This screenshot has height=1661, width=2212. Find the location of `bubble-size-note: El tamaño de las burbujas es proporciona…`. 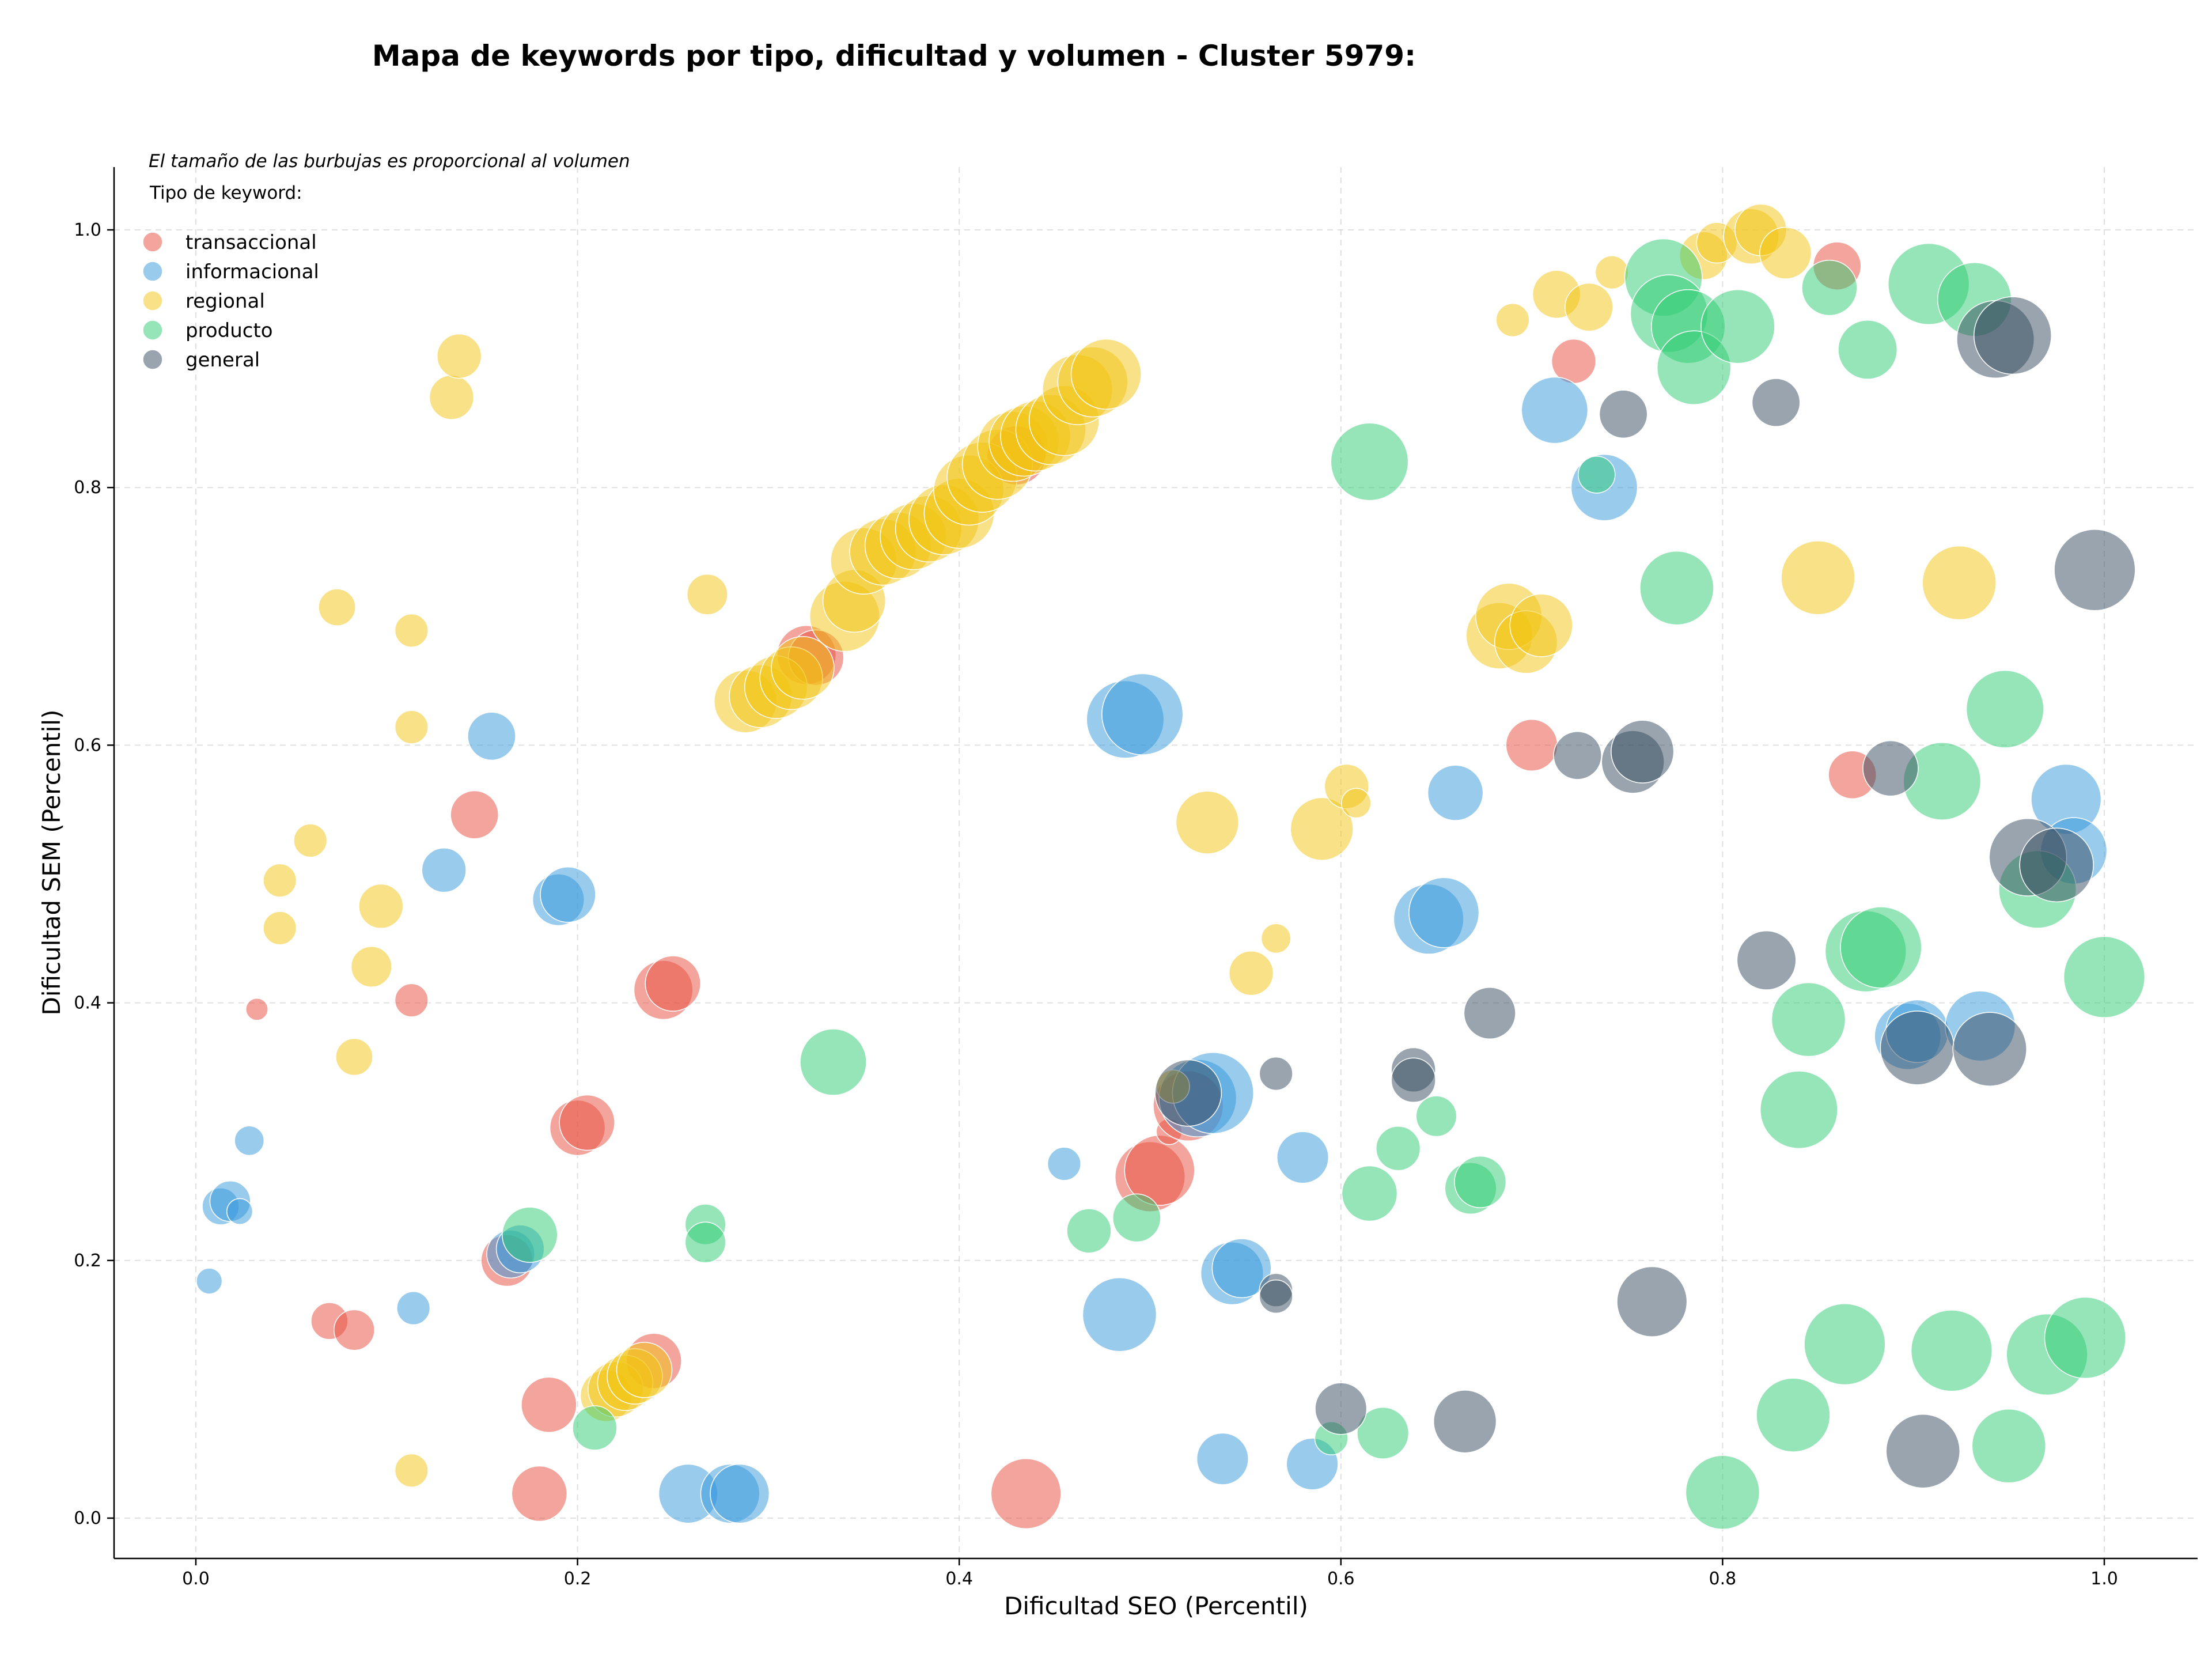

bubble-size-note: El tamaño de las burbujas es proporciona… is located at coordinates (389, 161).